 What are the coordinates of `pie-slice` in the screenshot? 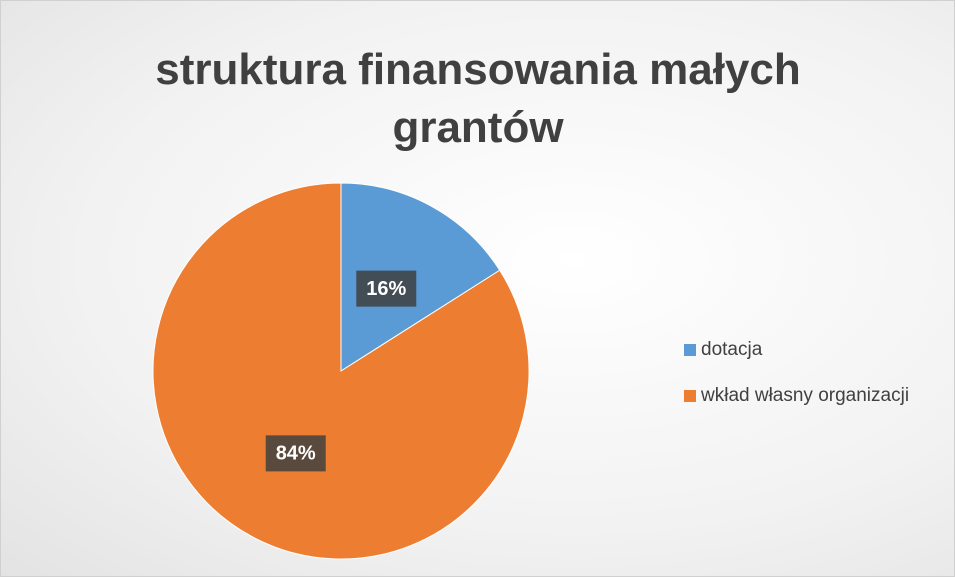 It's located at (420, 277).